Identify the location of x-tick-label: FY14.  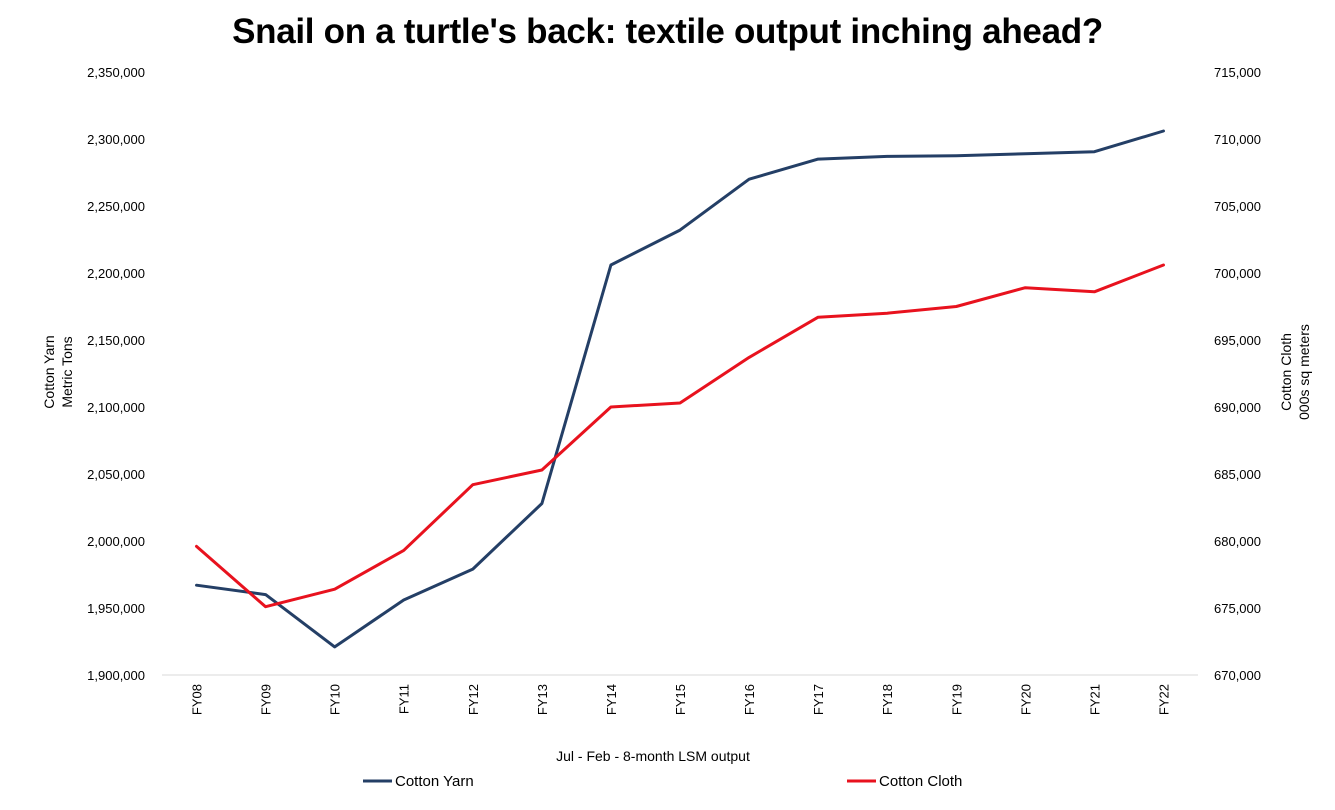
(611, 699).